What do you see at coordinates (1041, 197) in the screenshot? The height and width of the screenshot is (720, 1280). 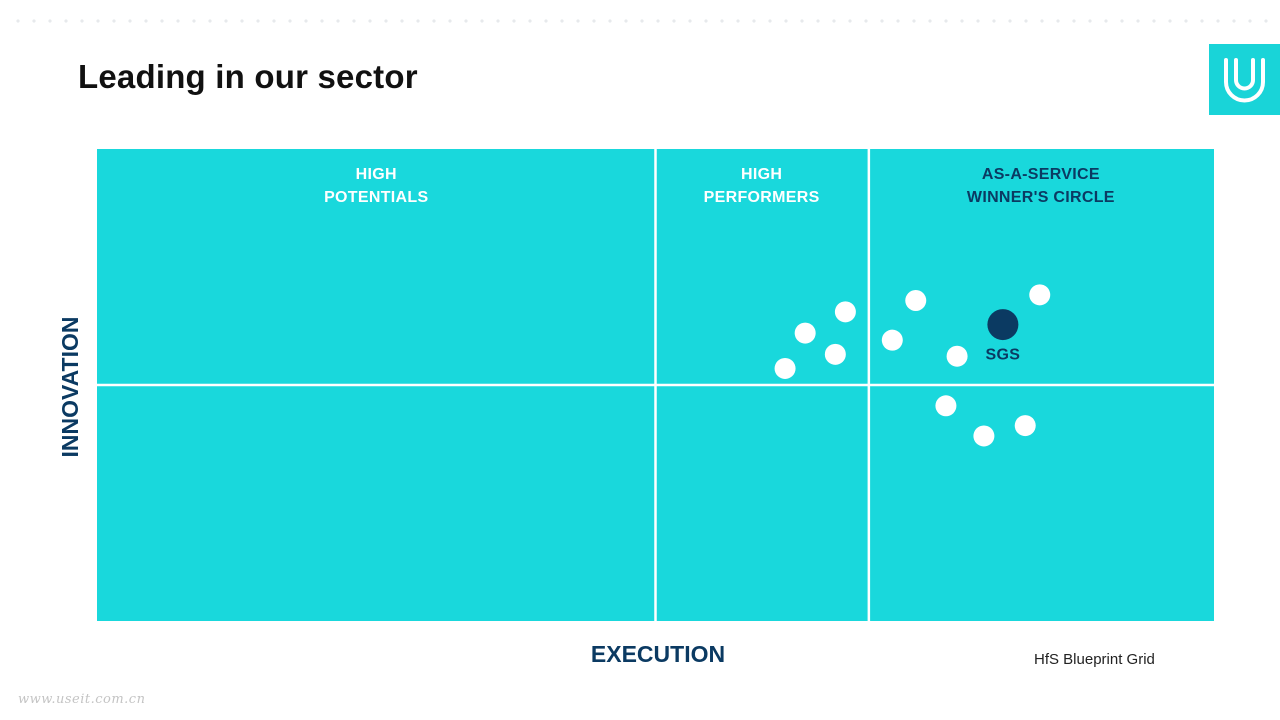 I see `quadrant-label-3-line-2: WINNER'S CIRCLE` at bounding box center [1041, 197].